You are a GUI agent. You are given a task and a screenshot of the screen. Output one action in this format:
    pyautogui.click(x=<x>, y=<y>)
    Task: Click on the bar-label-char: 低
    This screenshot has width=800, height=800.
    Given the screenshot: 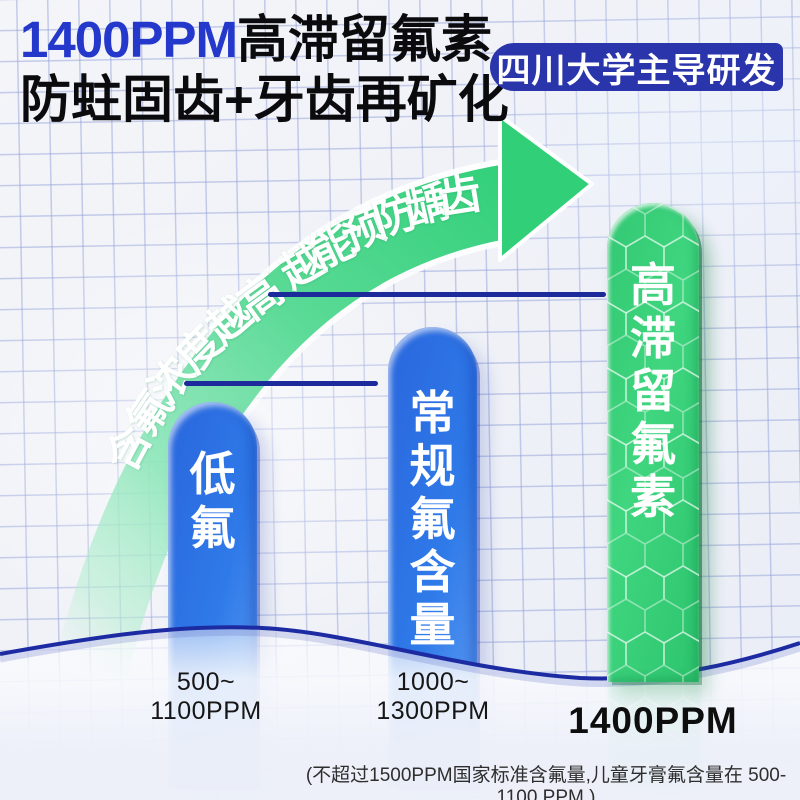 What is the action you would take?
    pyautogui.click(x=212, y=474)
    